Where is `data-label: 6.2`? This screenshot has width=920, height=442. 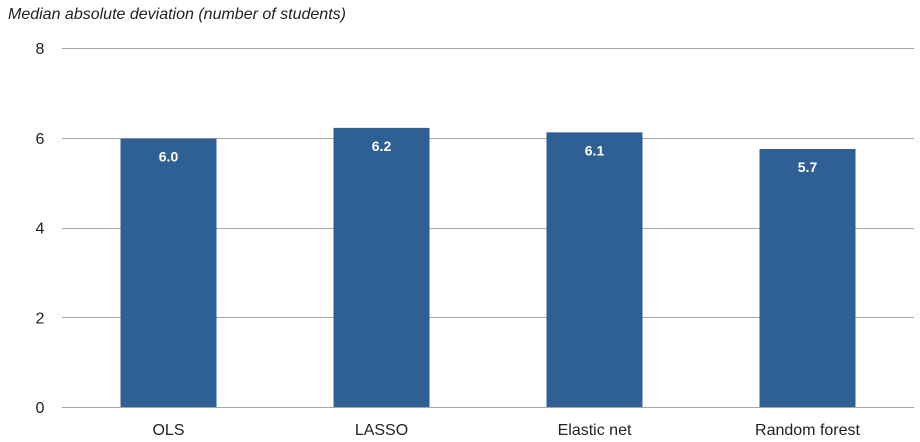
data-label: 6.2 is located at coordinates (382, 146).